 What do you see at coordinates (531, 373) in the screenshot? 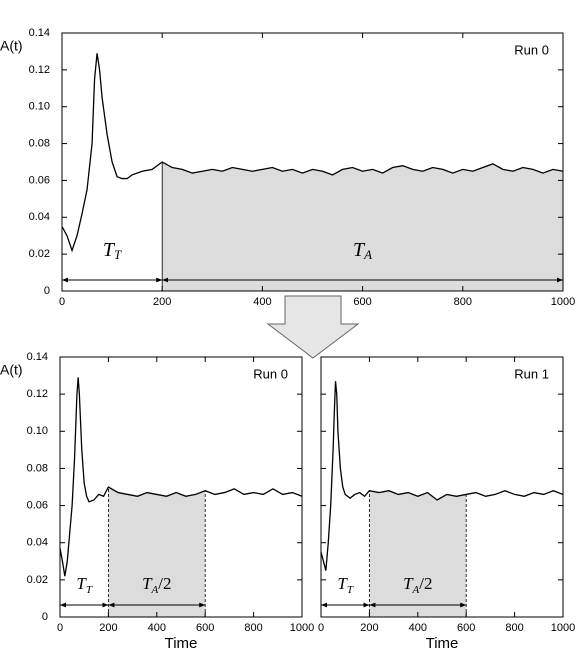
I see `panel-title: Run 1` at bounding box center [531, 373].